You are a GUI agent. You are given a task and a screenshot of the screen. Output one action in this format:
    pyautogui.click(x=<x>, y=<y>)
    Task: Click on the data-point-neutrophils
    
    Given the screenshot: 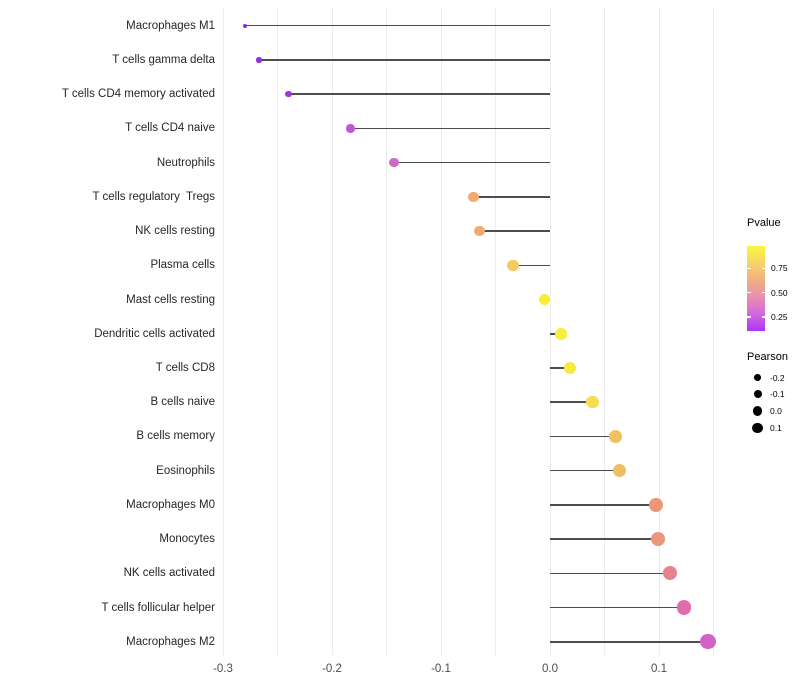 What is the action you would take?
    pyautogui.click(x=394, y=162)
    